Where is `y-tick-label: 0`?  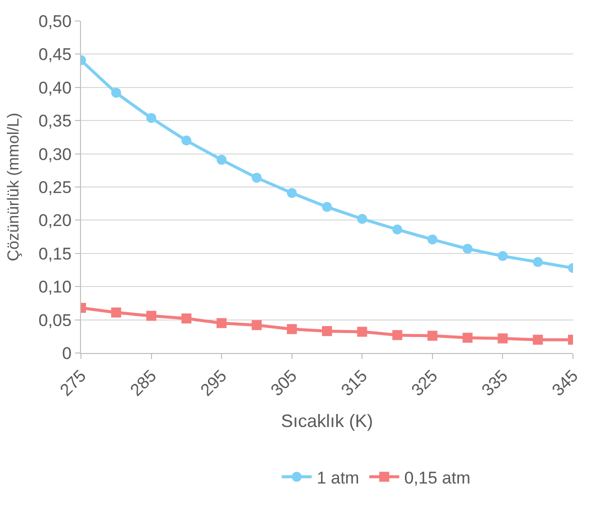
y-tick-label: 0 is located at coordinates (67, 353).